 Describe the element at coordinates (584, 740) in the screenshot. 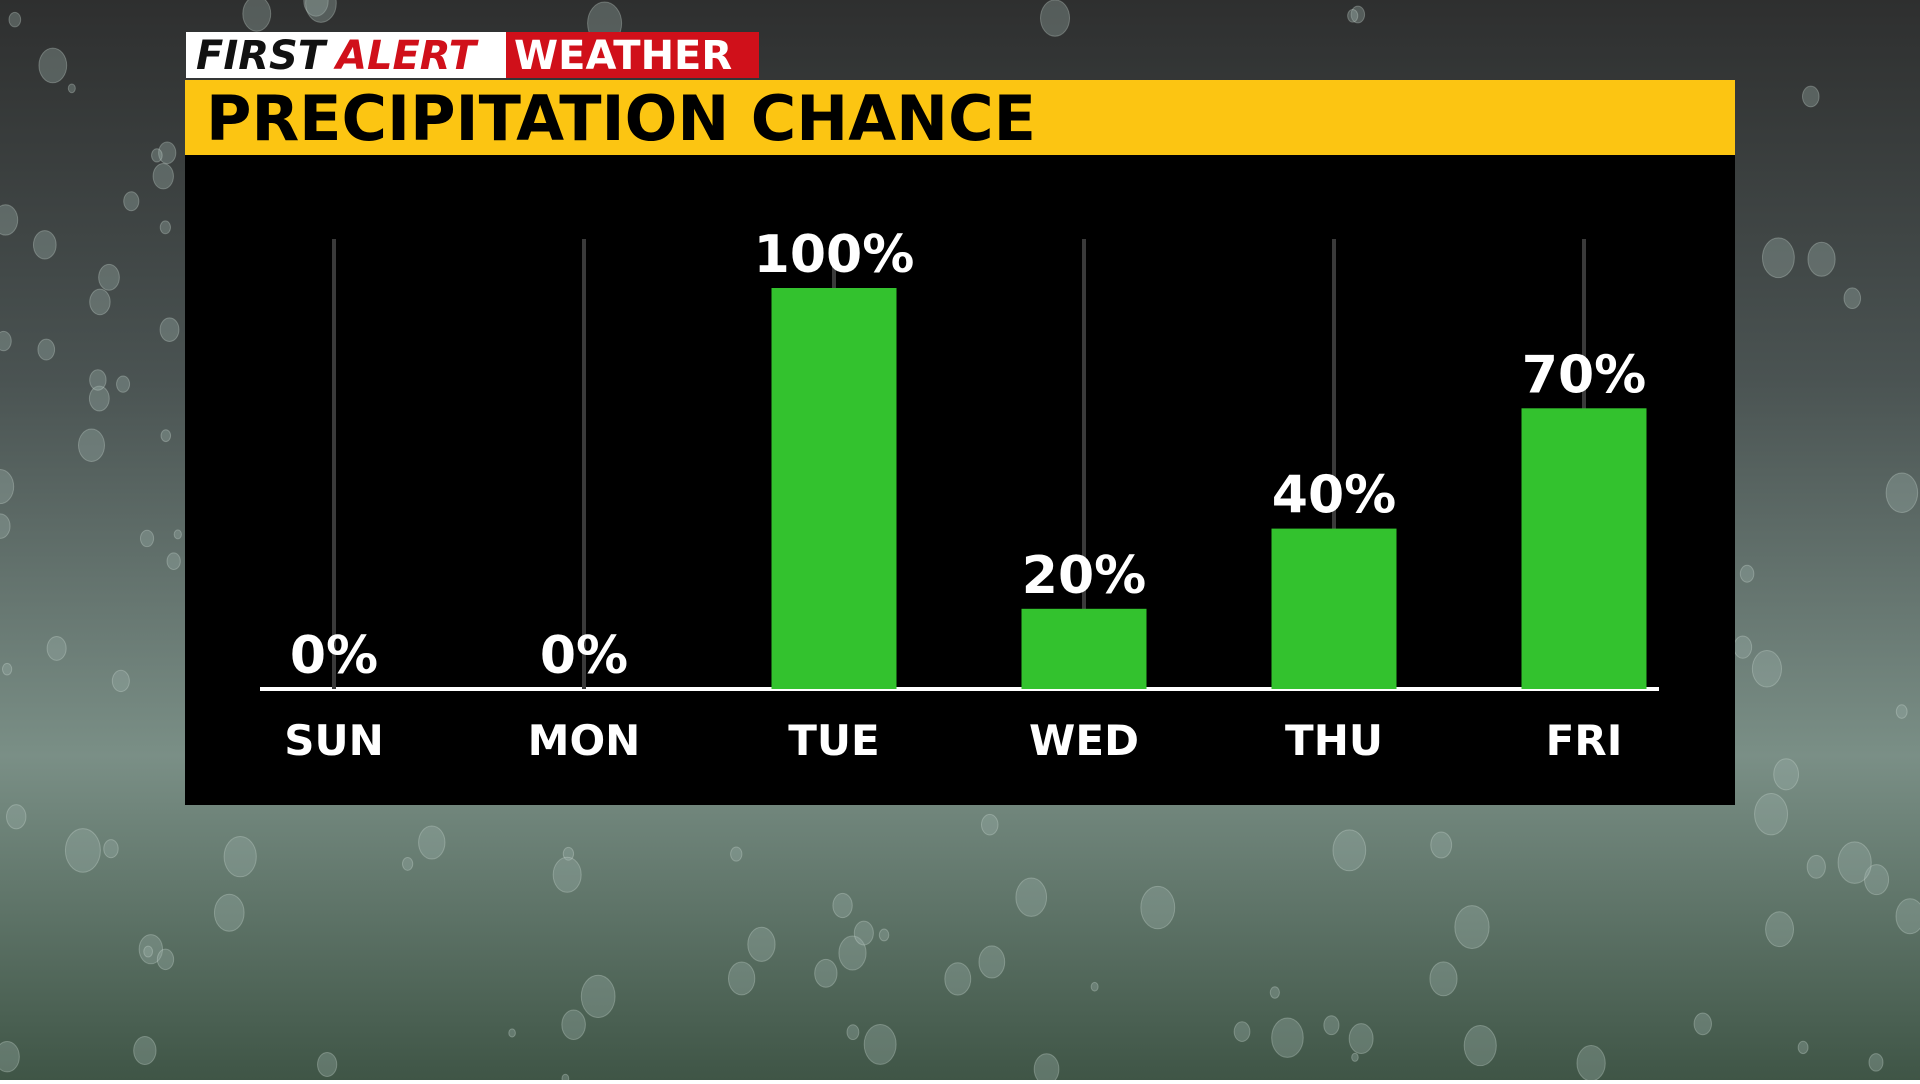

I see `x-tick-label: MON` at that location.